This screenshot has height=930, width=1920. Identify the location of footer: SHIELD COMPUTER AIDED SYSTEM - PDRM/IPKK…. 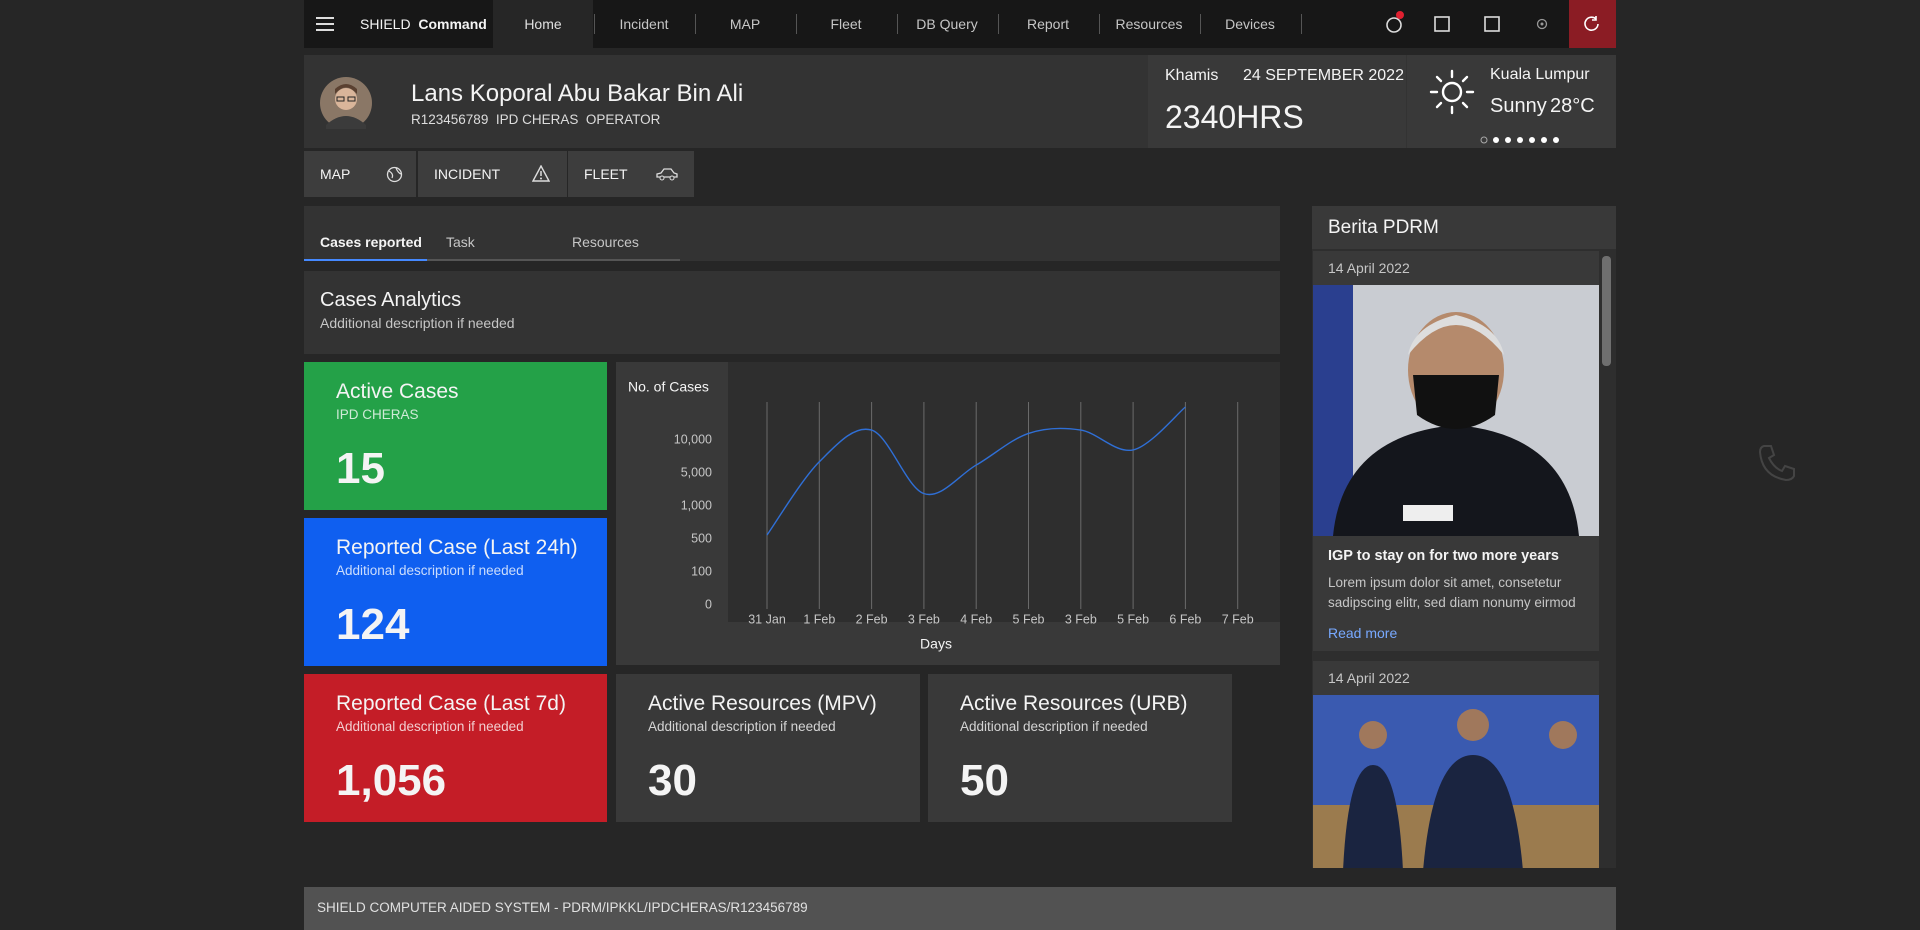
(960, 908).